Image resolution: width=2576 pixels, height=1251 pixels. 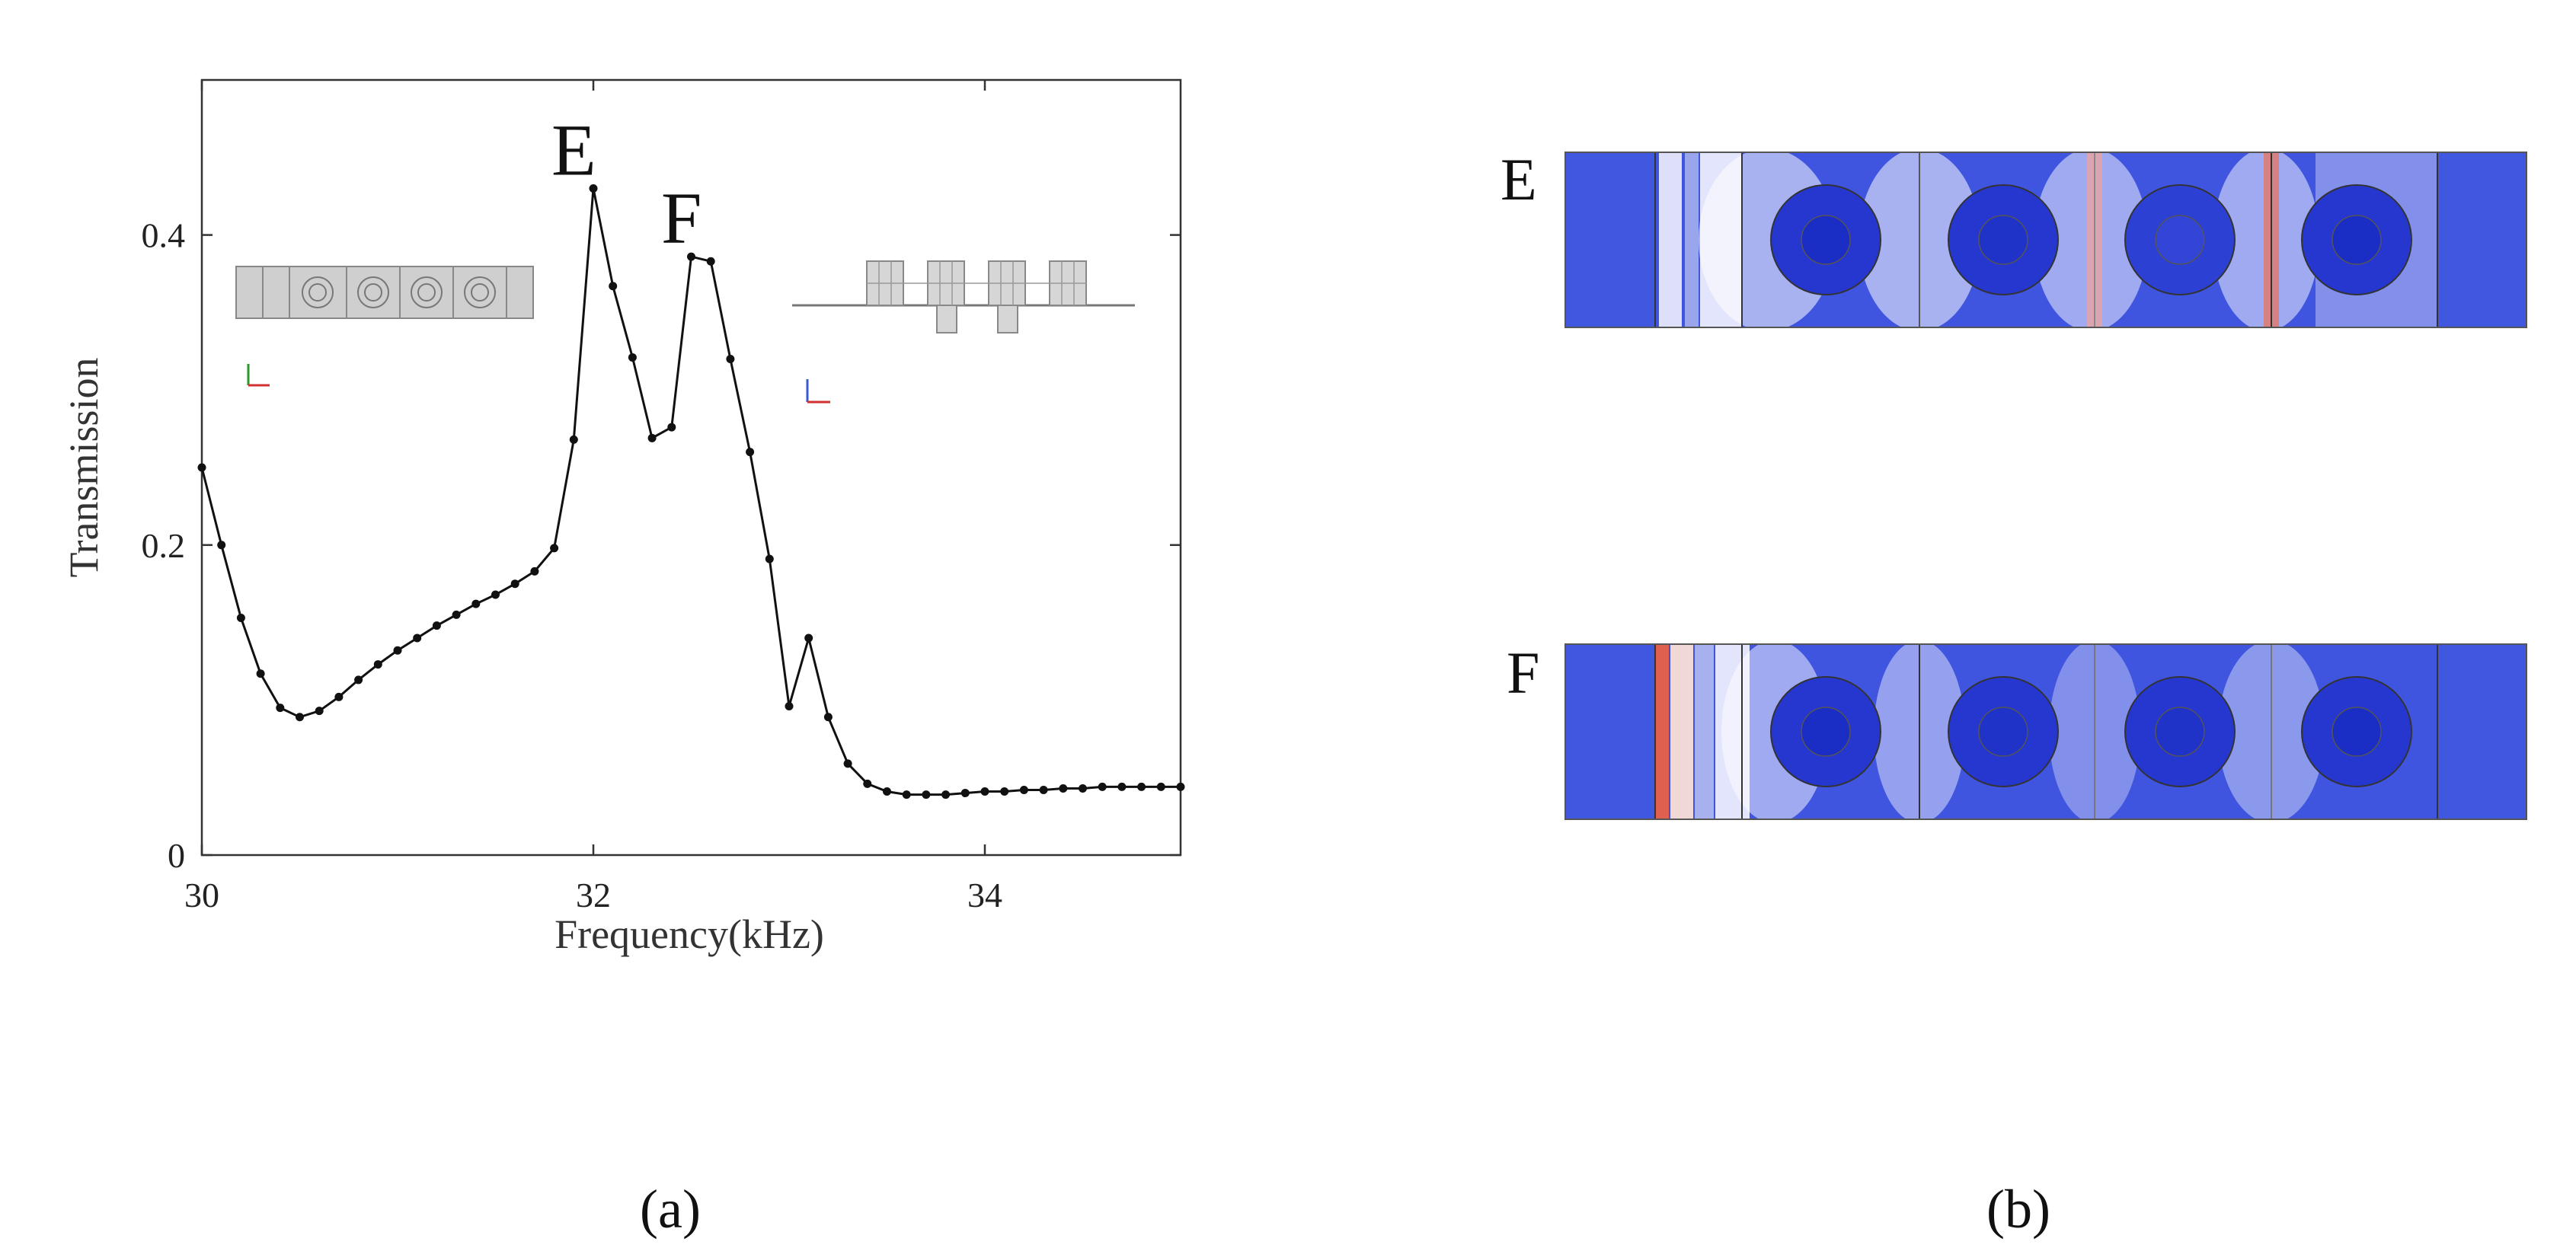 I want to click on peak-annotations: EF, so click(x=627, y=185).